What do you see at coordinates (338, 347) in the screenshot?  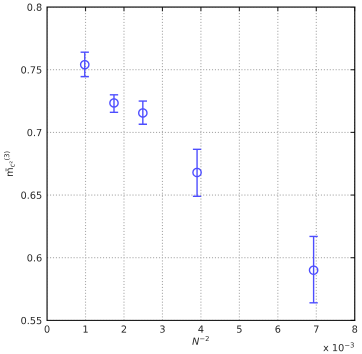 I see `text: x 10$^{−3}$` at bounding box center [338, 347].